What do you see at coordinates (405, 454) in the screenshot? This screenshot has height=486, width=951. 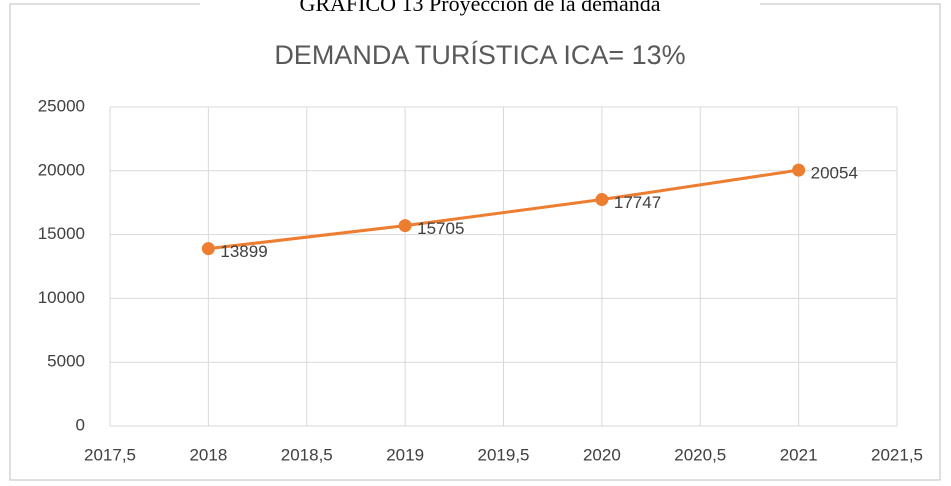 I see `x-tick-label: 2019` at bounding box center [405, 454].